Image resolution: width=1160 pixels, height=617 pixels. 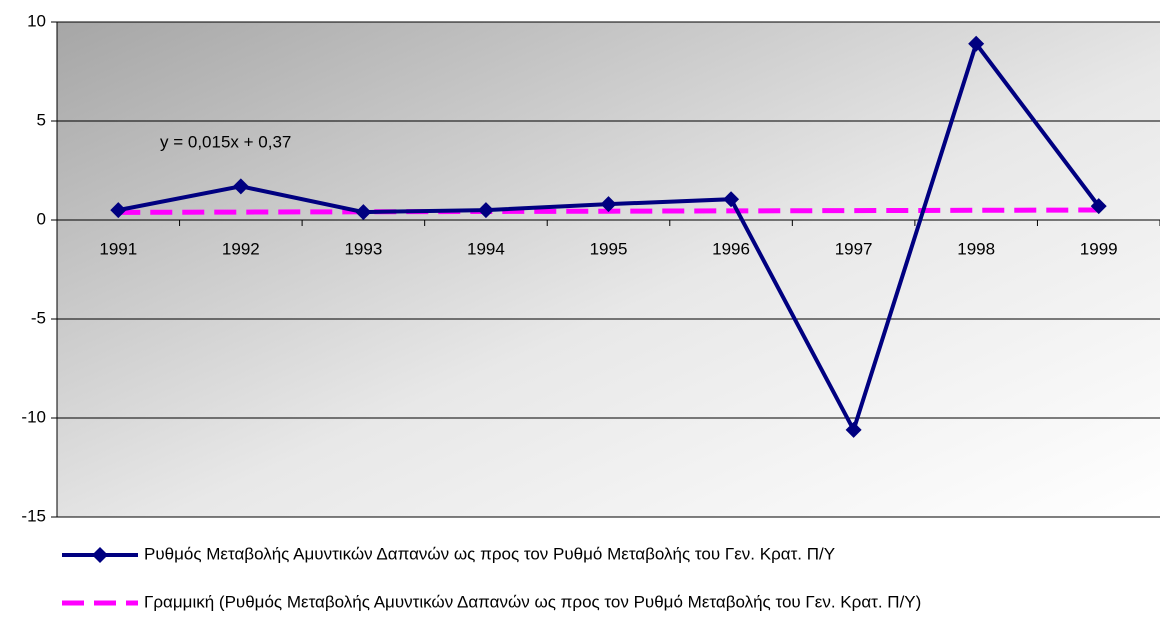 I want to click on y-tick-label: 10, so click(x=36, y=20).